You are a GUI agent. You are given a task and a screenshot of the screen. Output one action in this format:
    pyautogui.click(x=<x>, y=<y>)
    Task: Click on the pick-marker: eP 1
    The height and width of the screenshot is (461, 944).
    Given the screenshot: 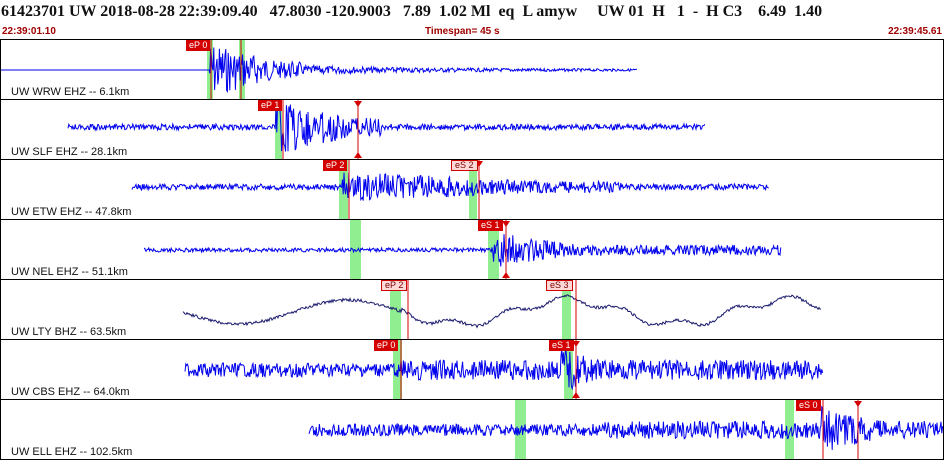 What is the action you would take?
    pyautogui.click(x=270, y=105)
    